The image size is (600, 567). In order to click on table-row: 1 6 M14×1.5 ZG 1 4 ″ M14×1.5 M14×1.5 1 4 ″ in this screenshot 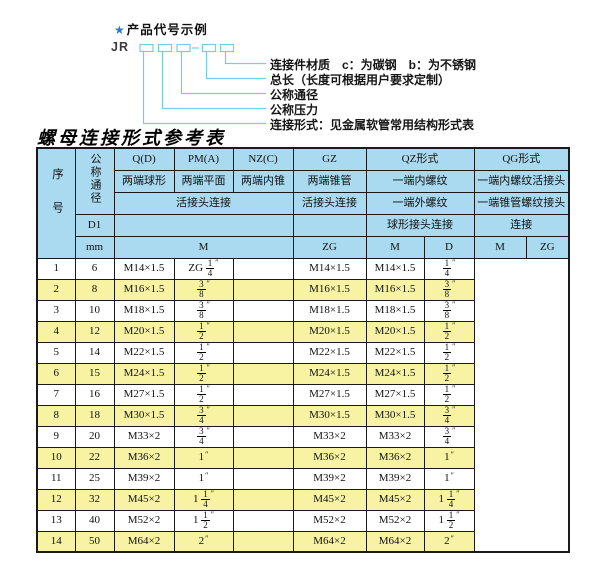, I will do `click(302, 268)`.